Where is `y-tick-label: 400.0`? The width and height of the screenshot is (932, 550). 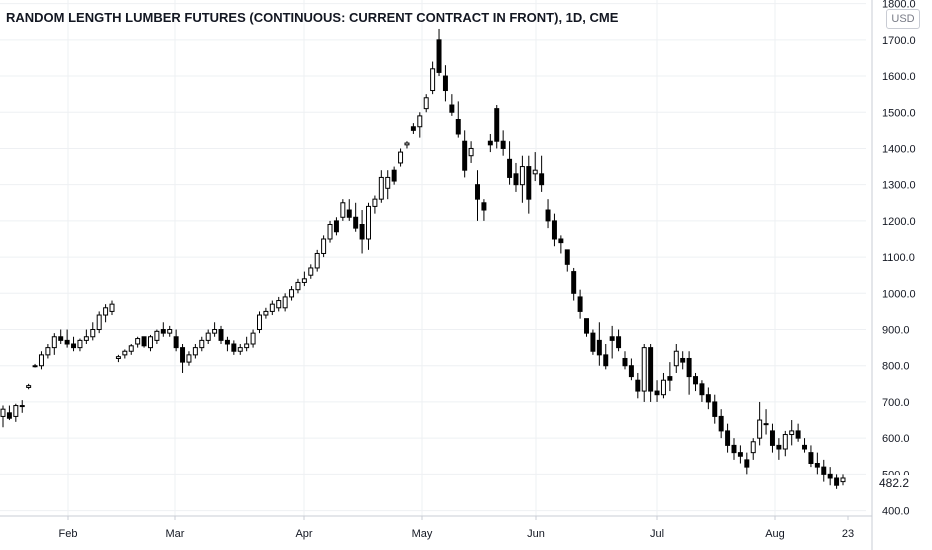 y-tick-label: 400.0 is located at coordinates (896, 512).